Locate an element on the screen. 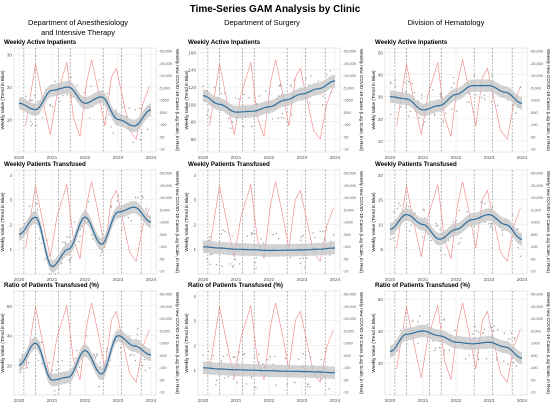  column-subtitle: and Intensive Therapy is located at coordinates (78, 32).